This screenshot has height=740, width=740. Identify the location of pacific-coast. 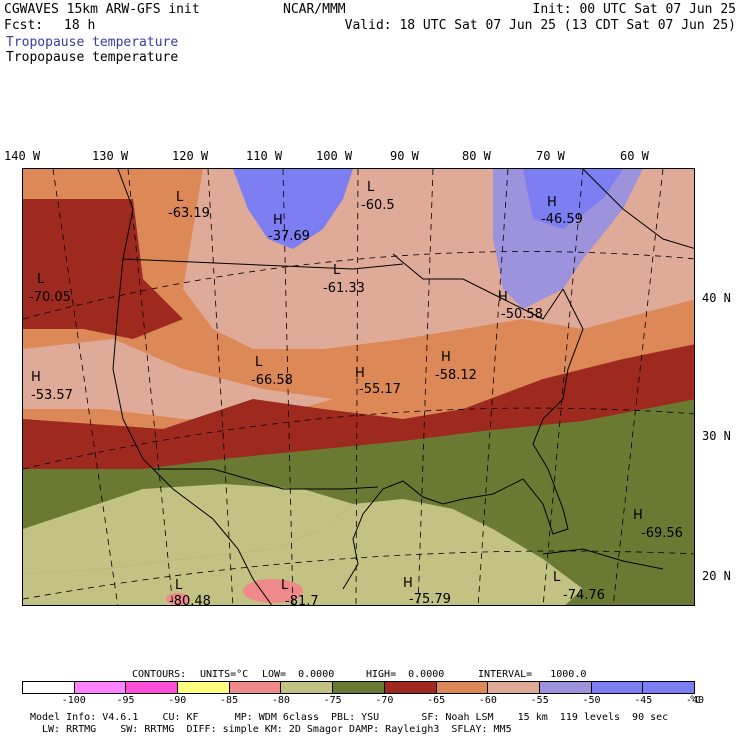
(192, 387).